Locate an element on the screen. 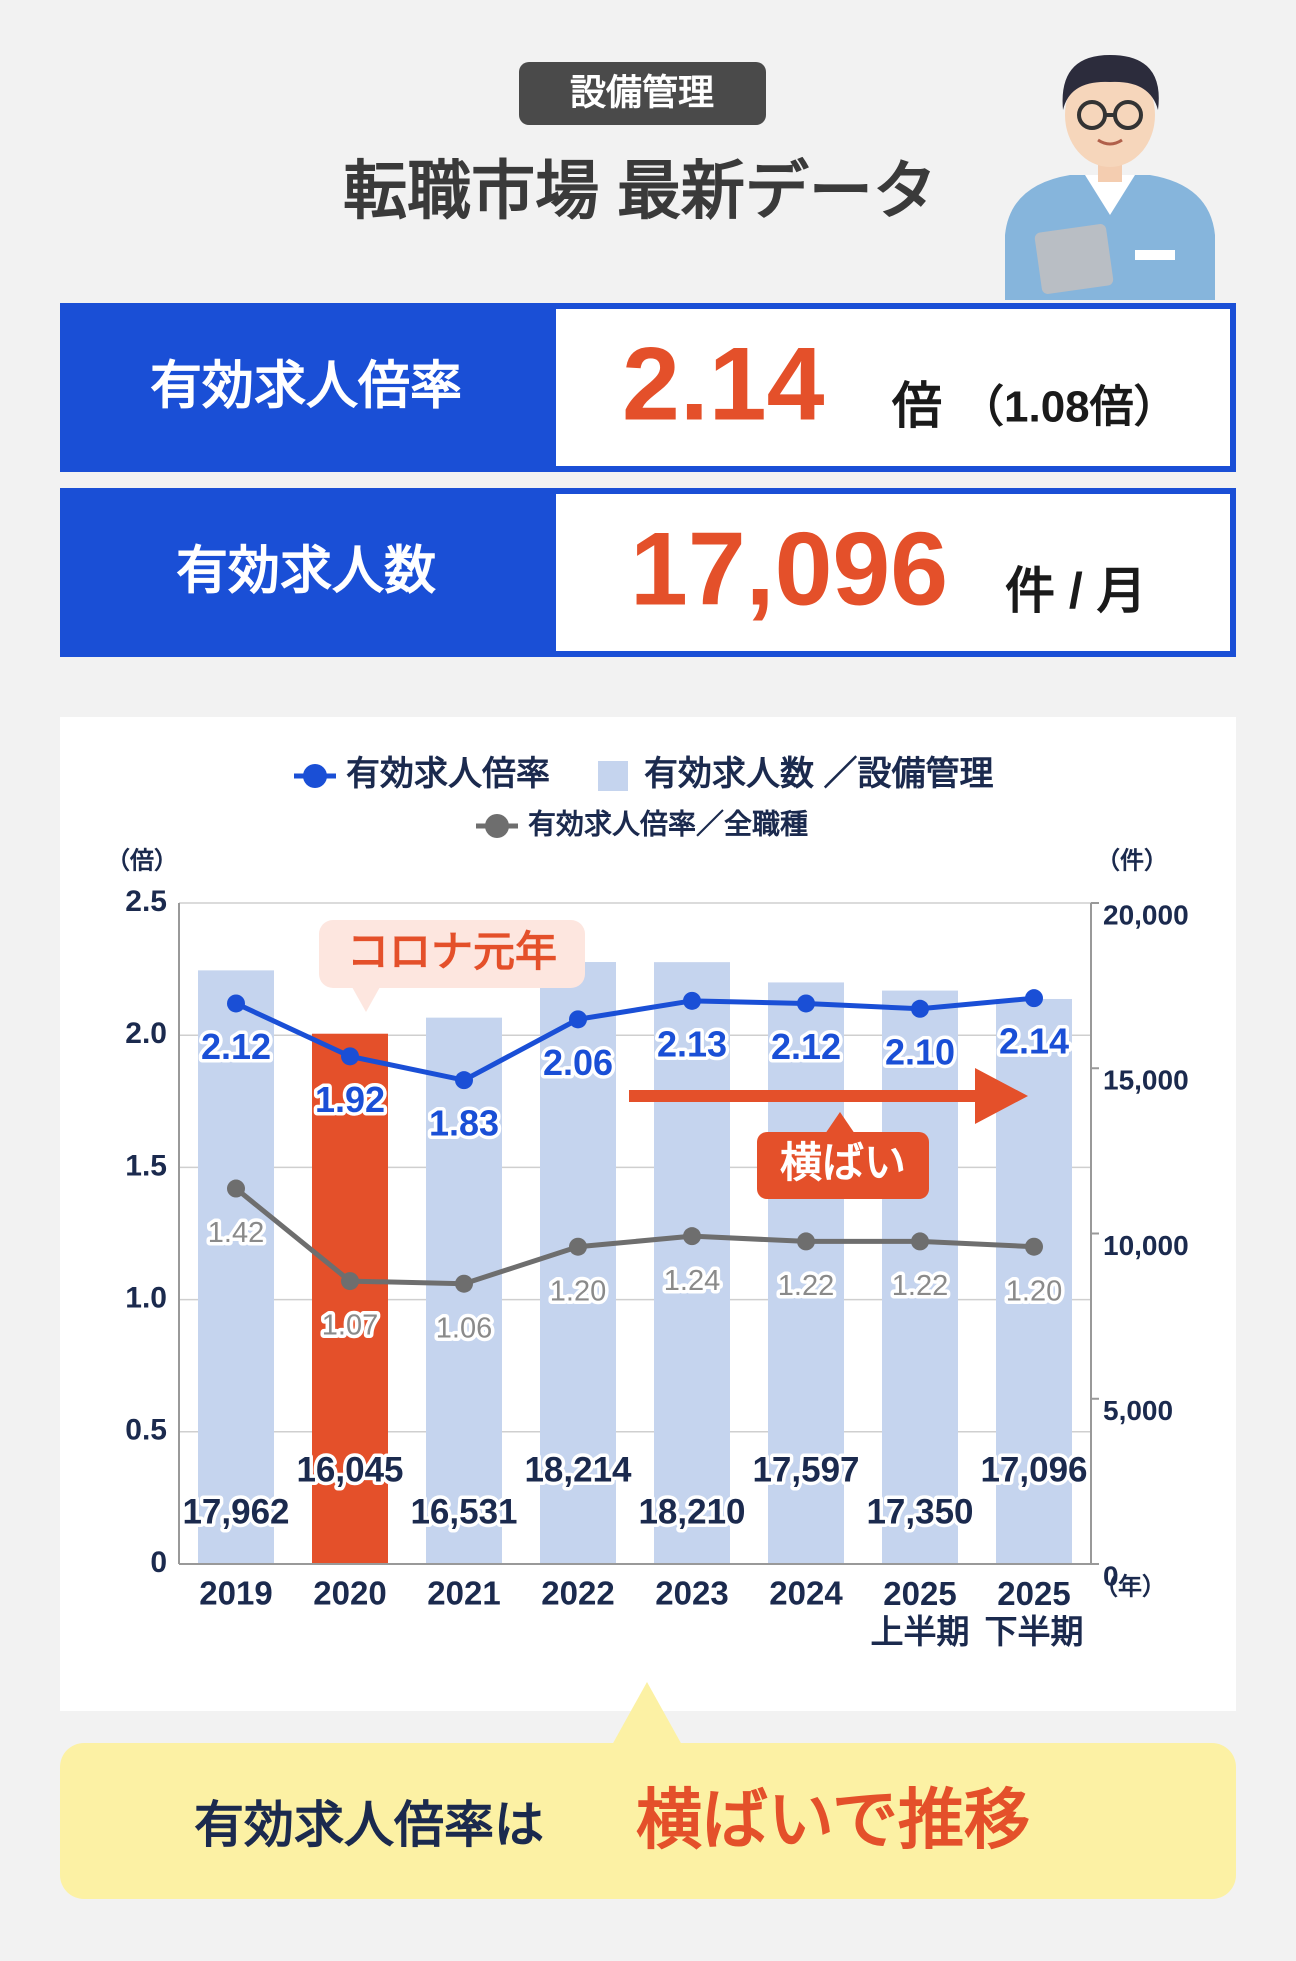 This screenshot has width=1296, height=1961. y2-tick-label: 5,000 is located at coordinates (1138, 1410).